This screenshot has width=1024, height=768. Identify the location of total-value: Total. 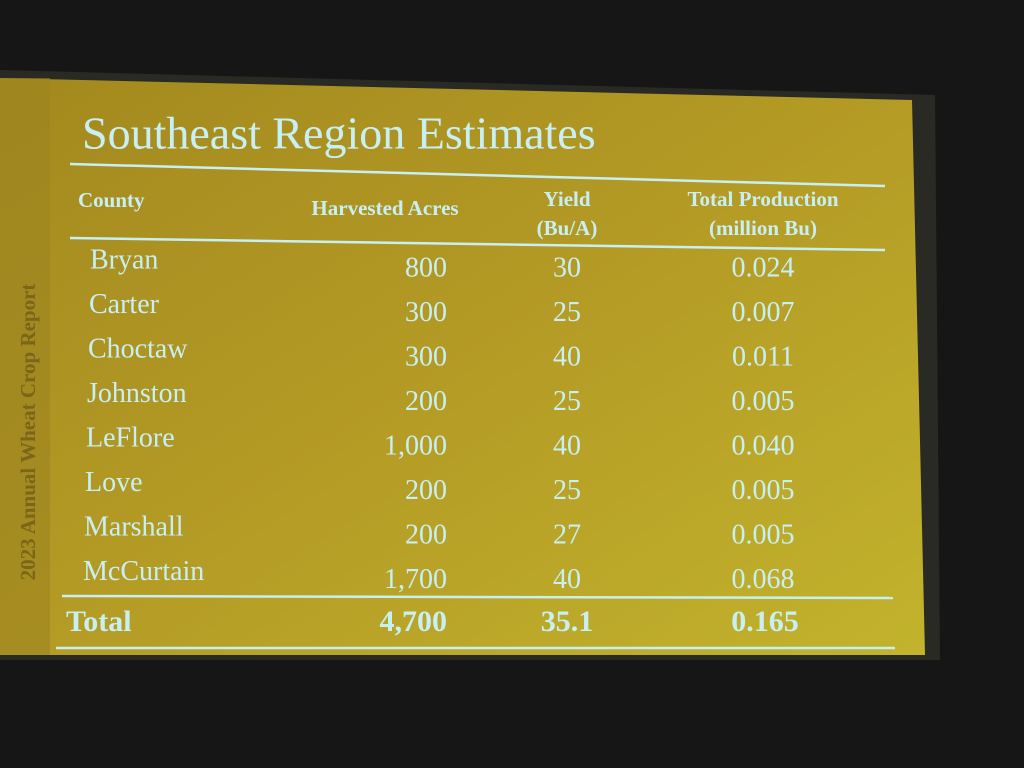
(99, 621).